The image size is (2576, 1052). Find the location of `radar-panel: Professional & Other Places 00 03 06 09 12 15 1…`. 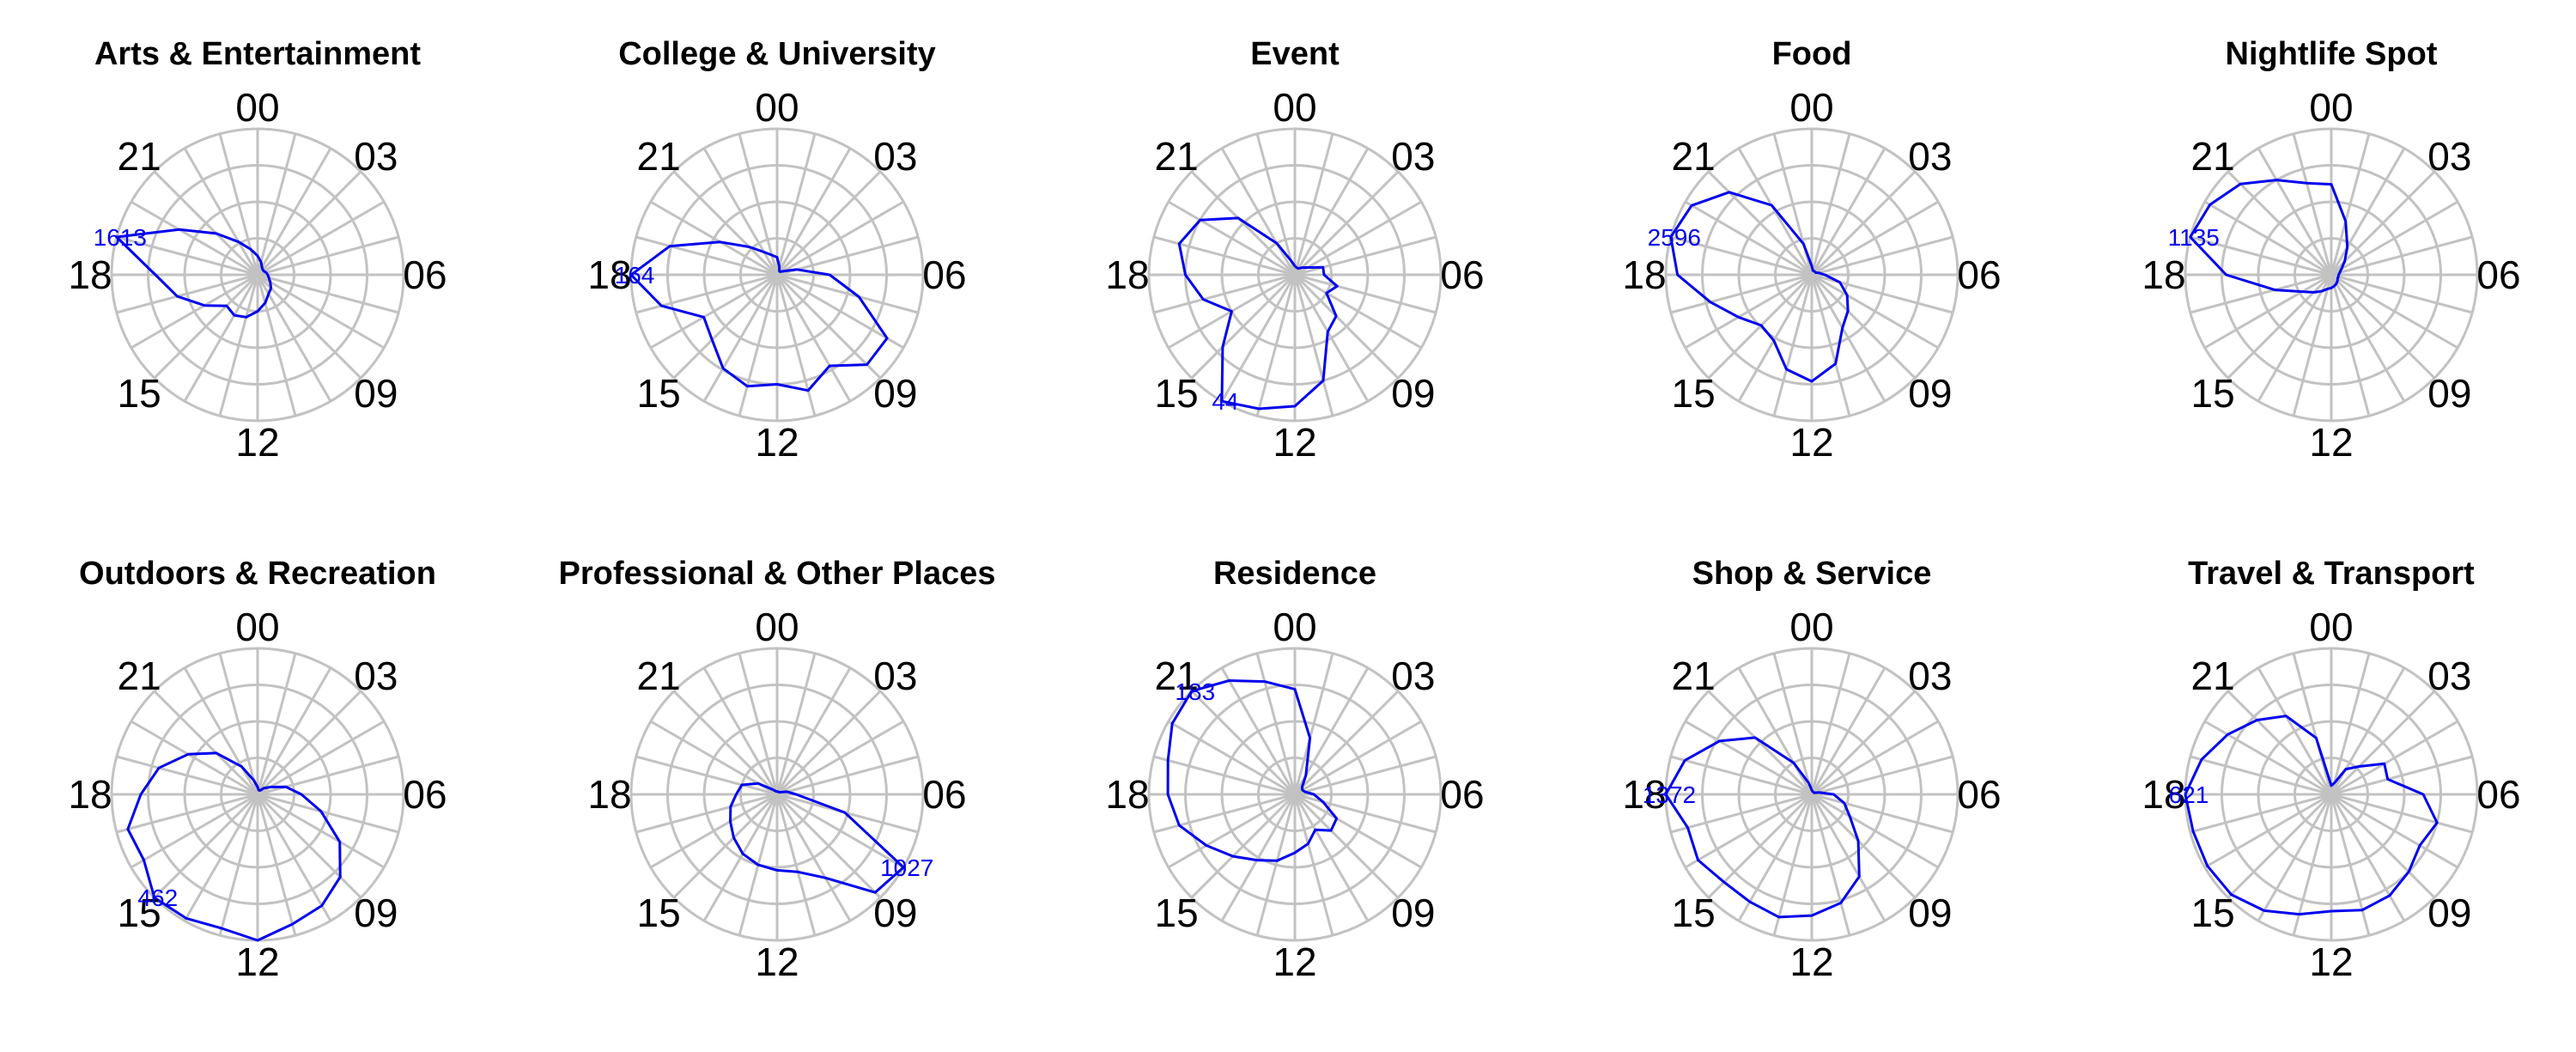

radar-panel: Professional & Other Places 00 03 06 09 12 15 1… is located at coordinates (777, 795).